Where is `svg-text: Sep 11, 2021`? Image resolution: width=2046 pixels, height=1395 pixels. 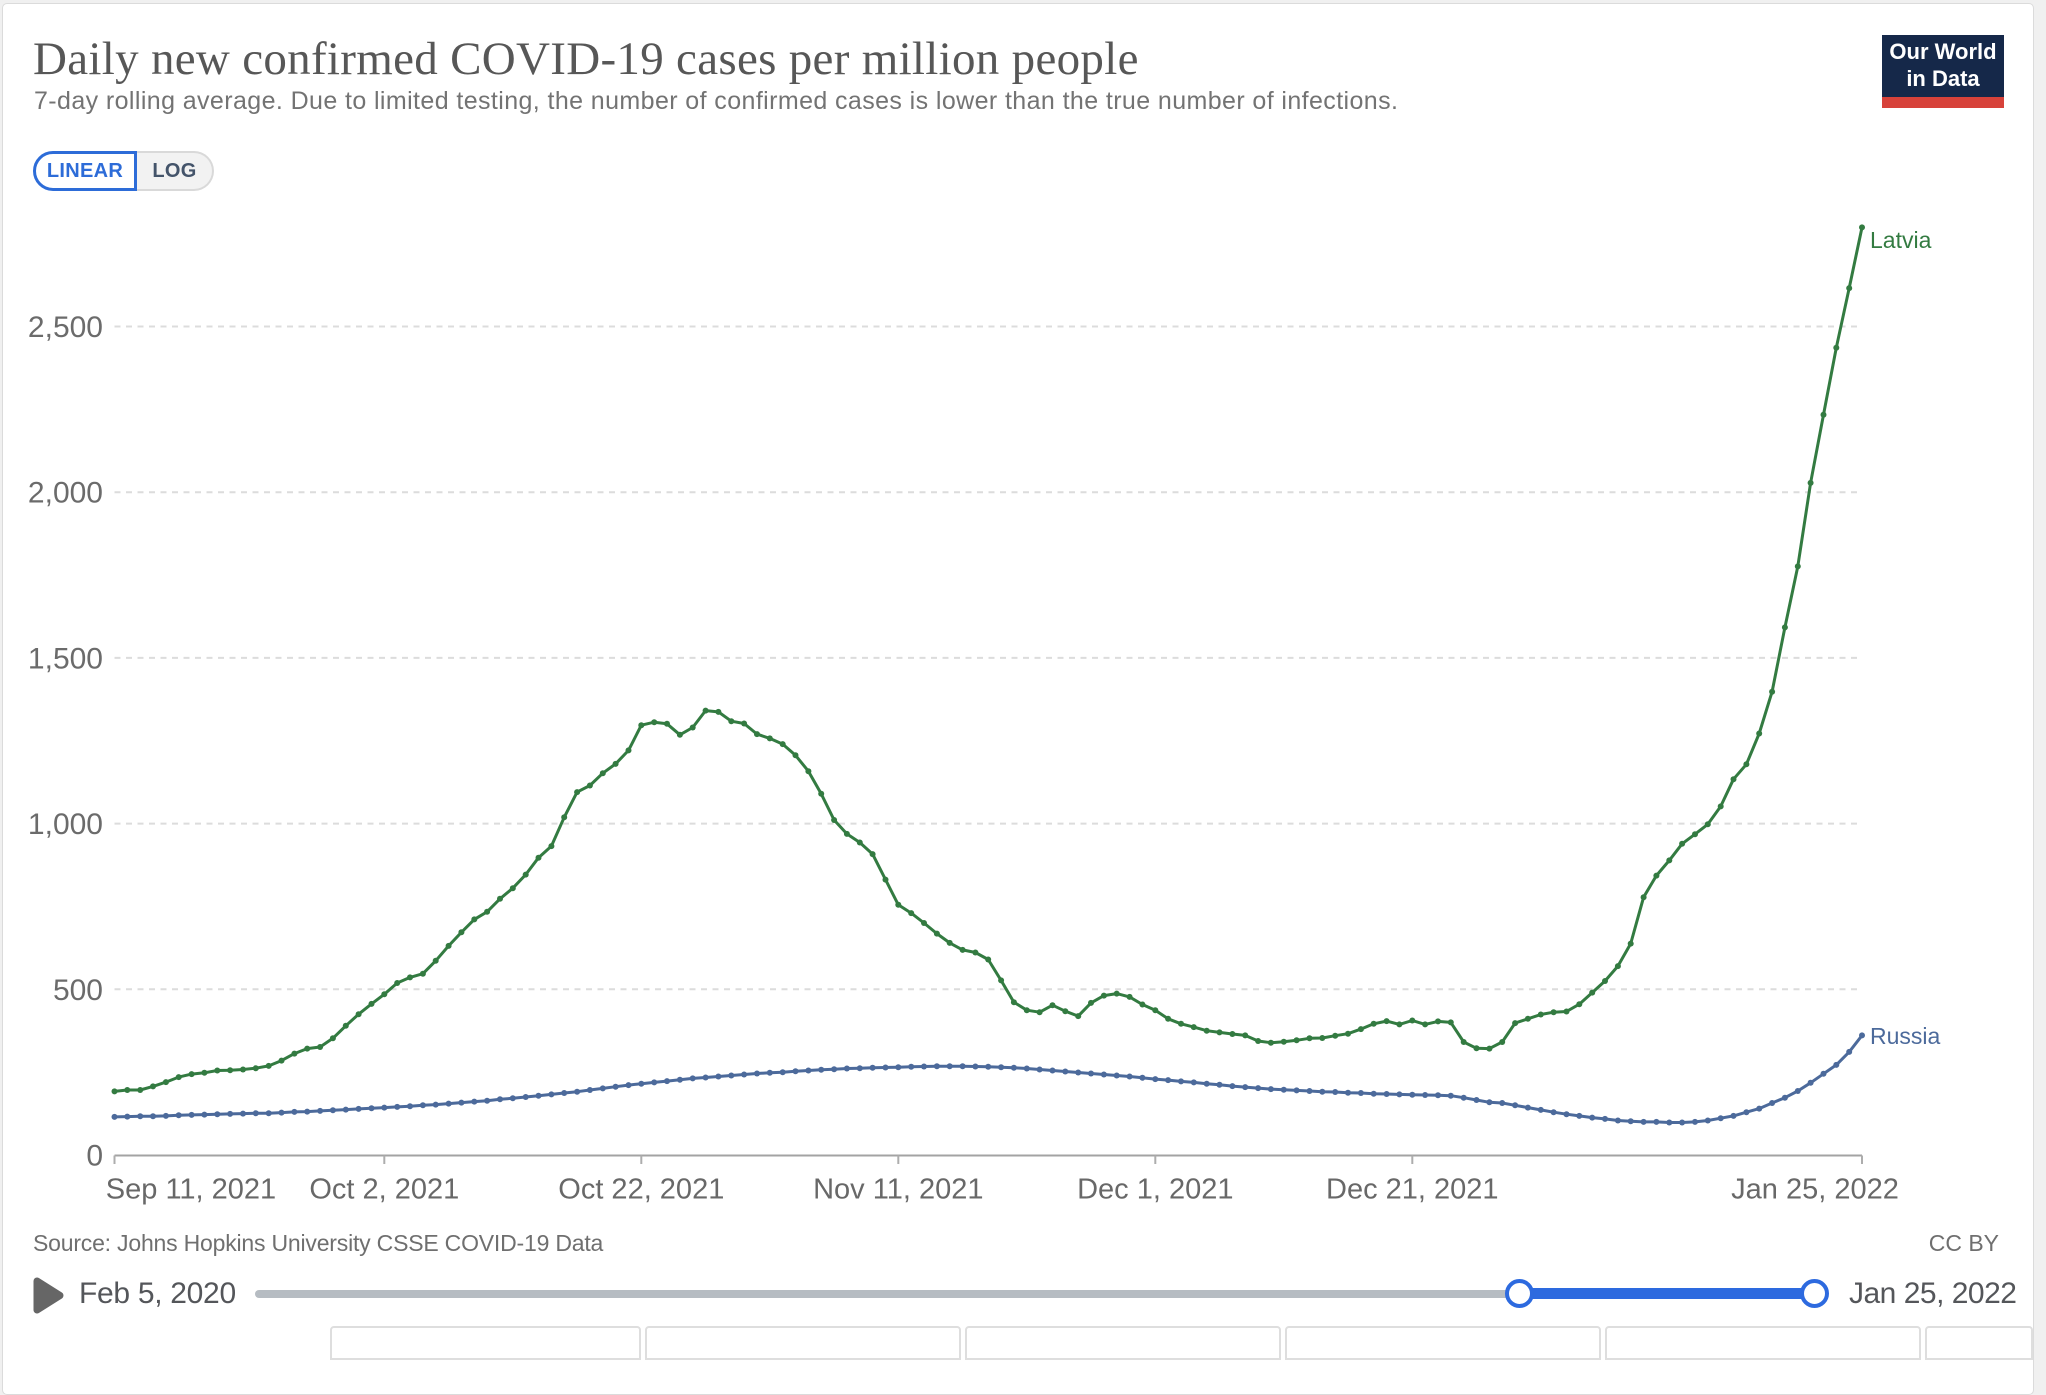 svg-text: Sep 11, 2021 is located at coordinates (191, 1190).